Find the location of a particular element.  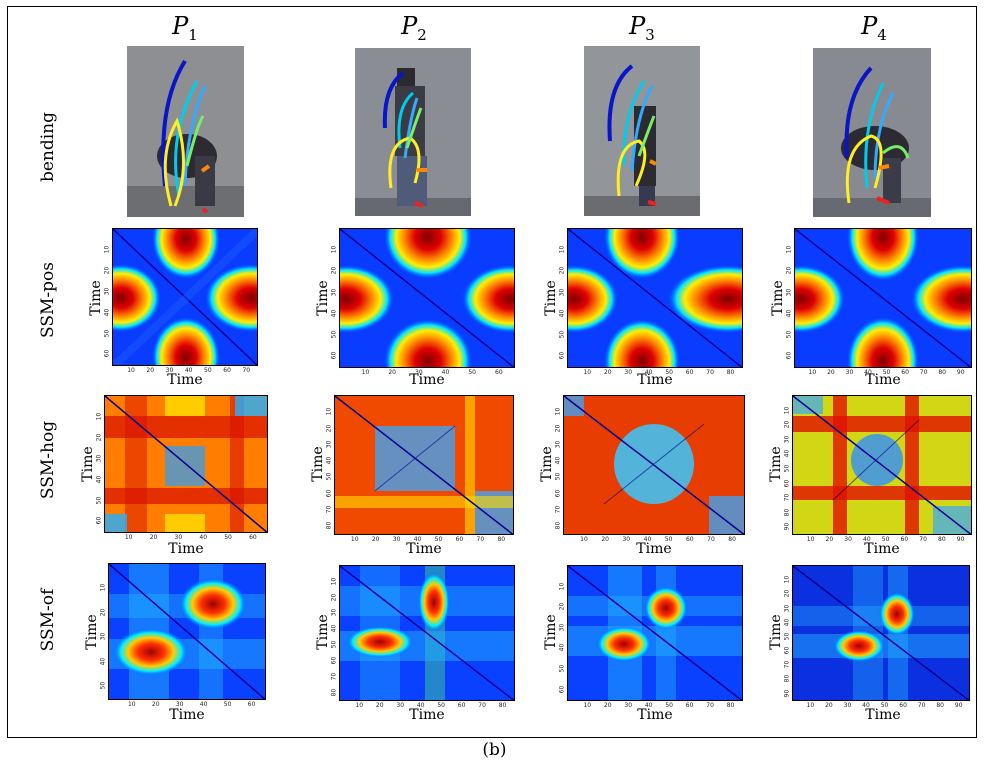

bending-photo-p3 is located at coordinates (642, 131).